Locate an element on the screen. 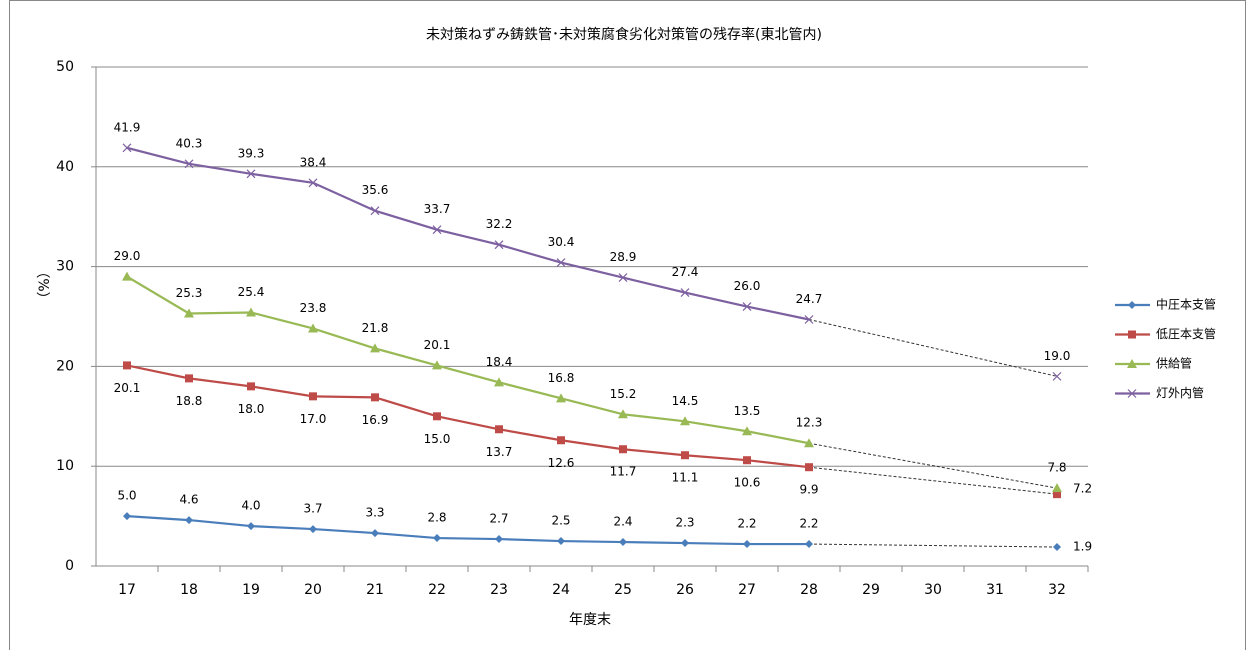  data-label: 16.8 is located at coordinates (561, 378).